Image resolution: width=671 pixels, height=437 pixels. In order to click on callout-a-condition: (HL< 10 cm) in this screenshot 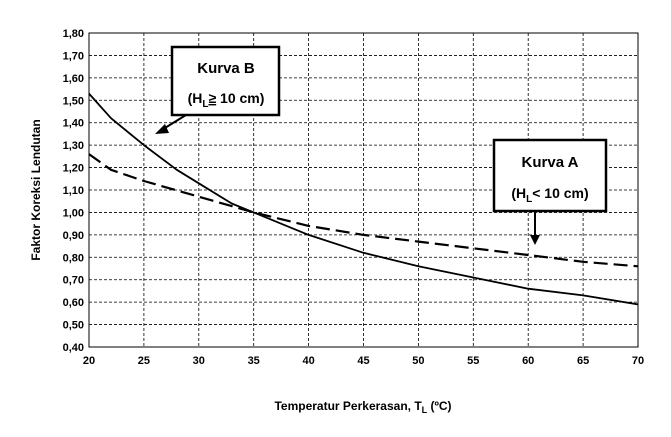, I will do `click(549, 195)`.